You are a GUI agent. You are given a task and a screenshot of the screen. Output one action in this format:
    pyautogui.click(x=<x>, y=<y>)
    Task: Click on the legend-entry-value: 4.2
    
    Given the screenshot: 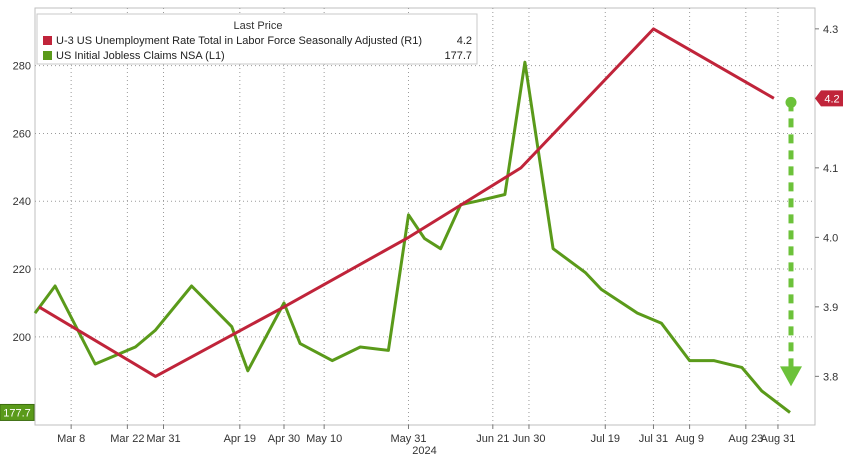 What is the action you would take?
    pyautogui.click(x=464, y=41)
    